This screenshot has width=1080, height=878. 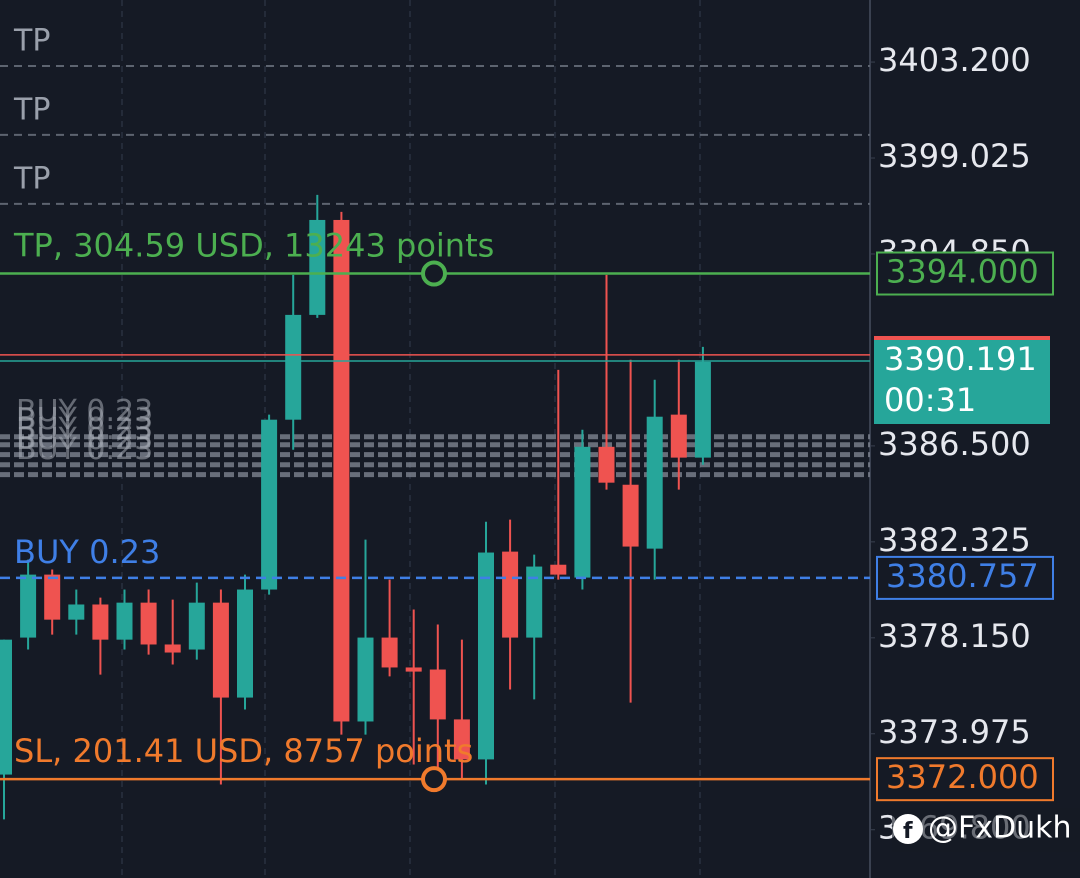 I want to click on position-text: BUY 0.23, so click(x=87, y=552).